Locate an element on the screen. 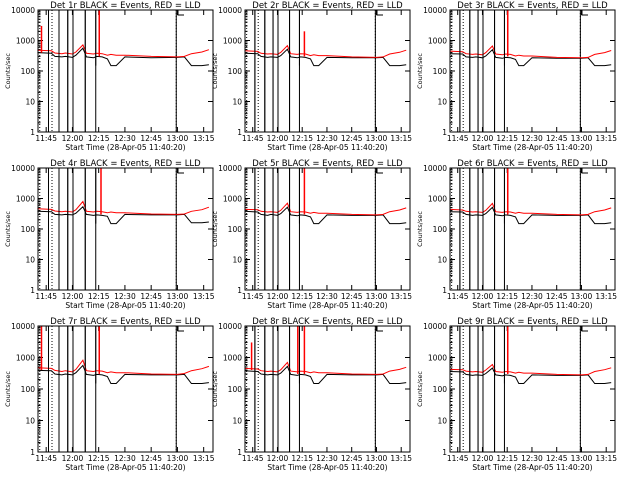 The height and width of the screenshot is (480, 640). chart-title: Det 2r BLACK = Events, RED = LLD is located at coordinates (327, 6).